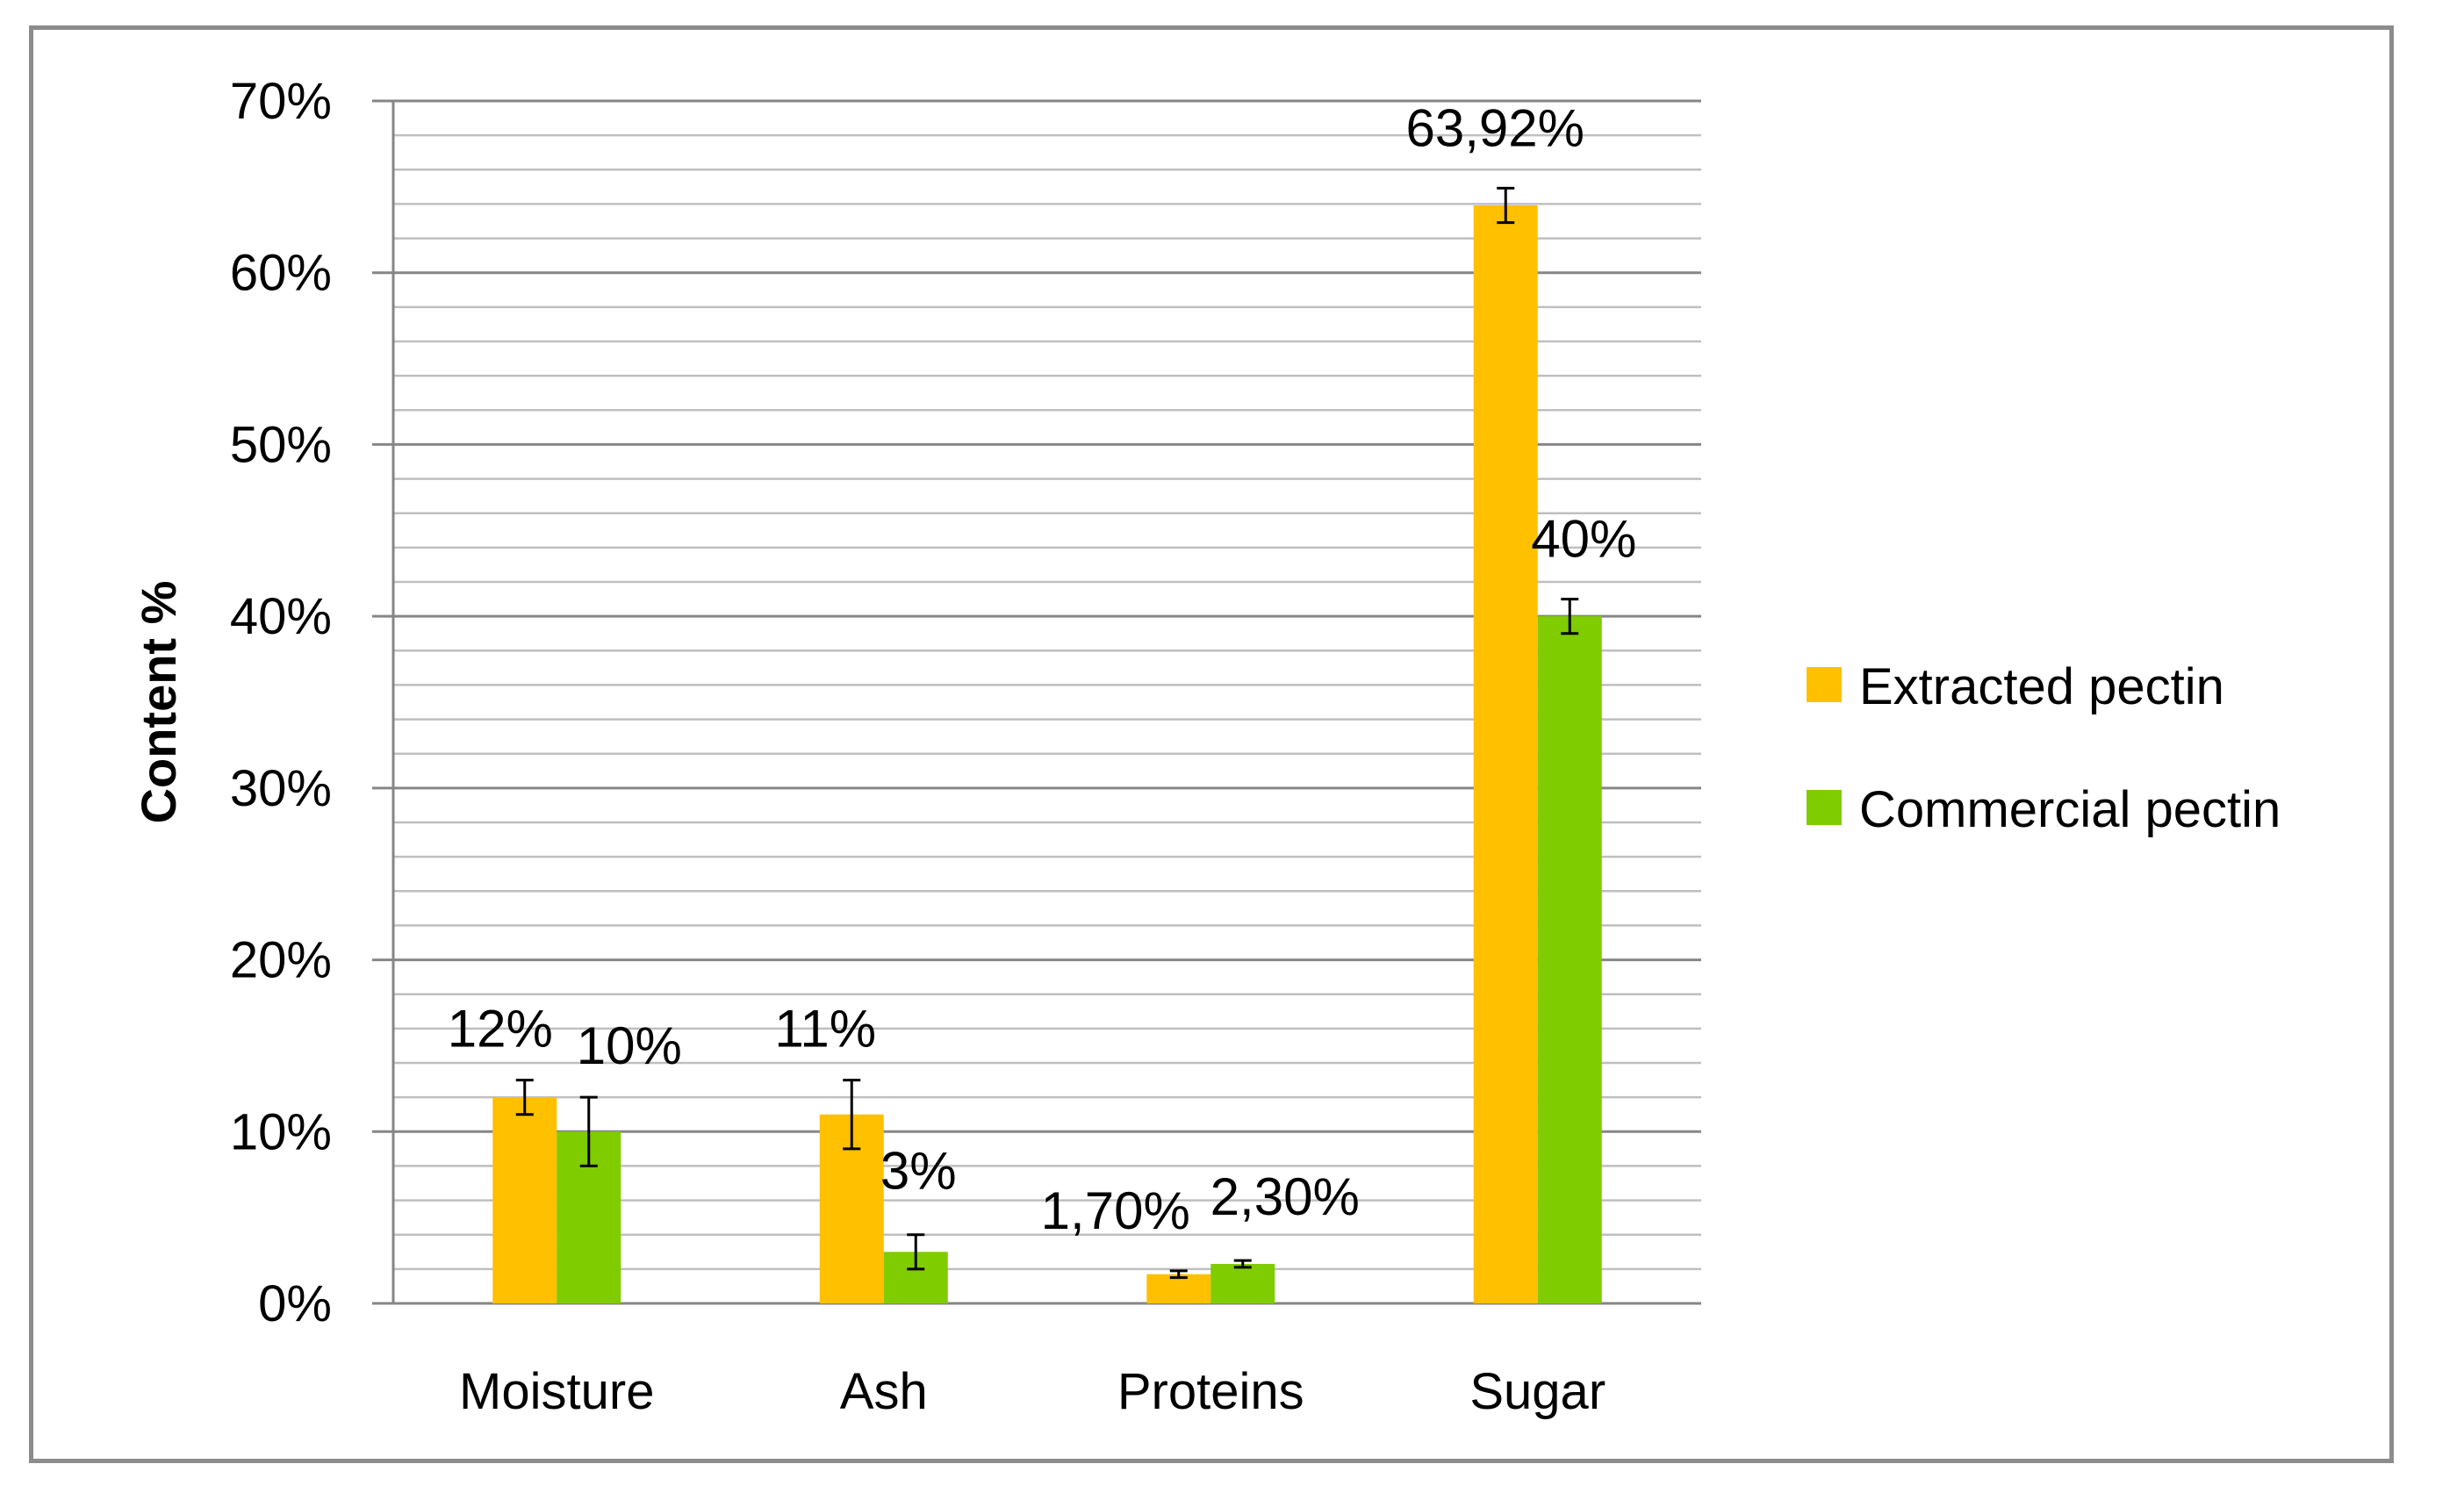 Image resolution: width=2464 pixels, height=1500 pixels. I want to click on data-label: 1,70%, so click(1115, 1210).